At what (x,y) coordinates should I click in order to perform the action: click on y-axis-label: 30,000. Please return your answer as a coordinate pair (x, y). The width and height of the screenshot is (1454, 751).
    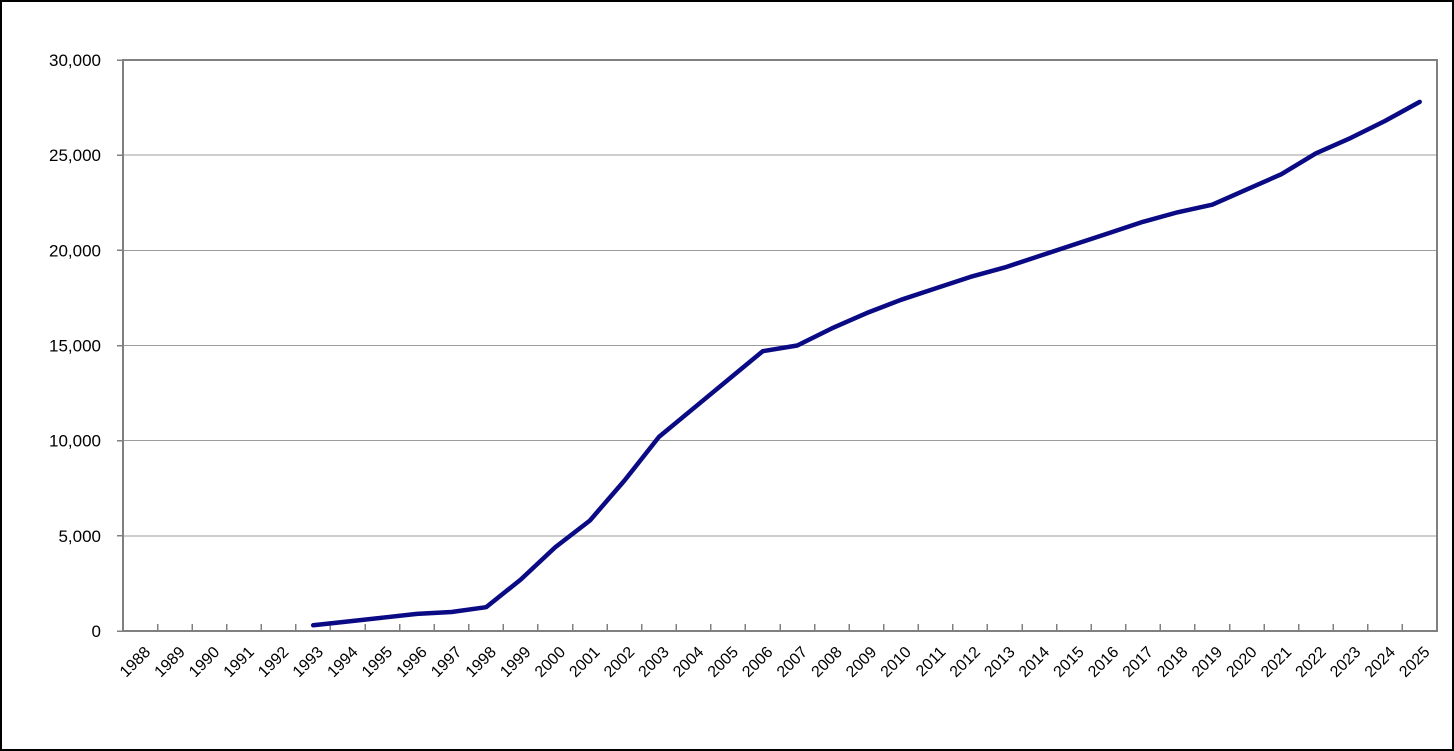
    Looking at the image, I should click on (75, 60).